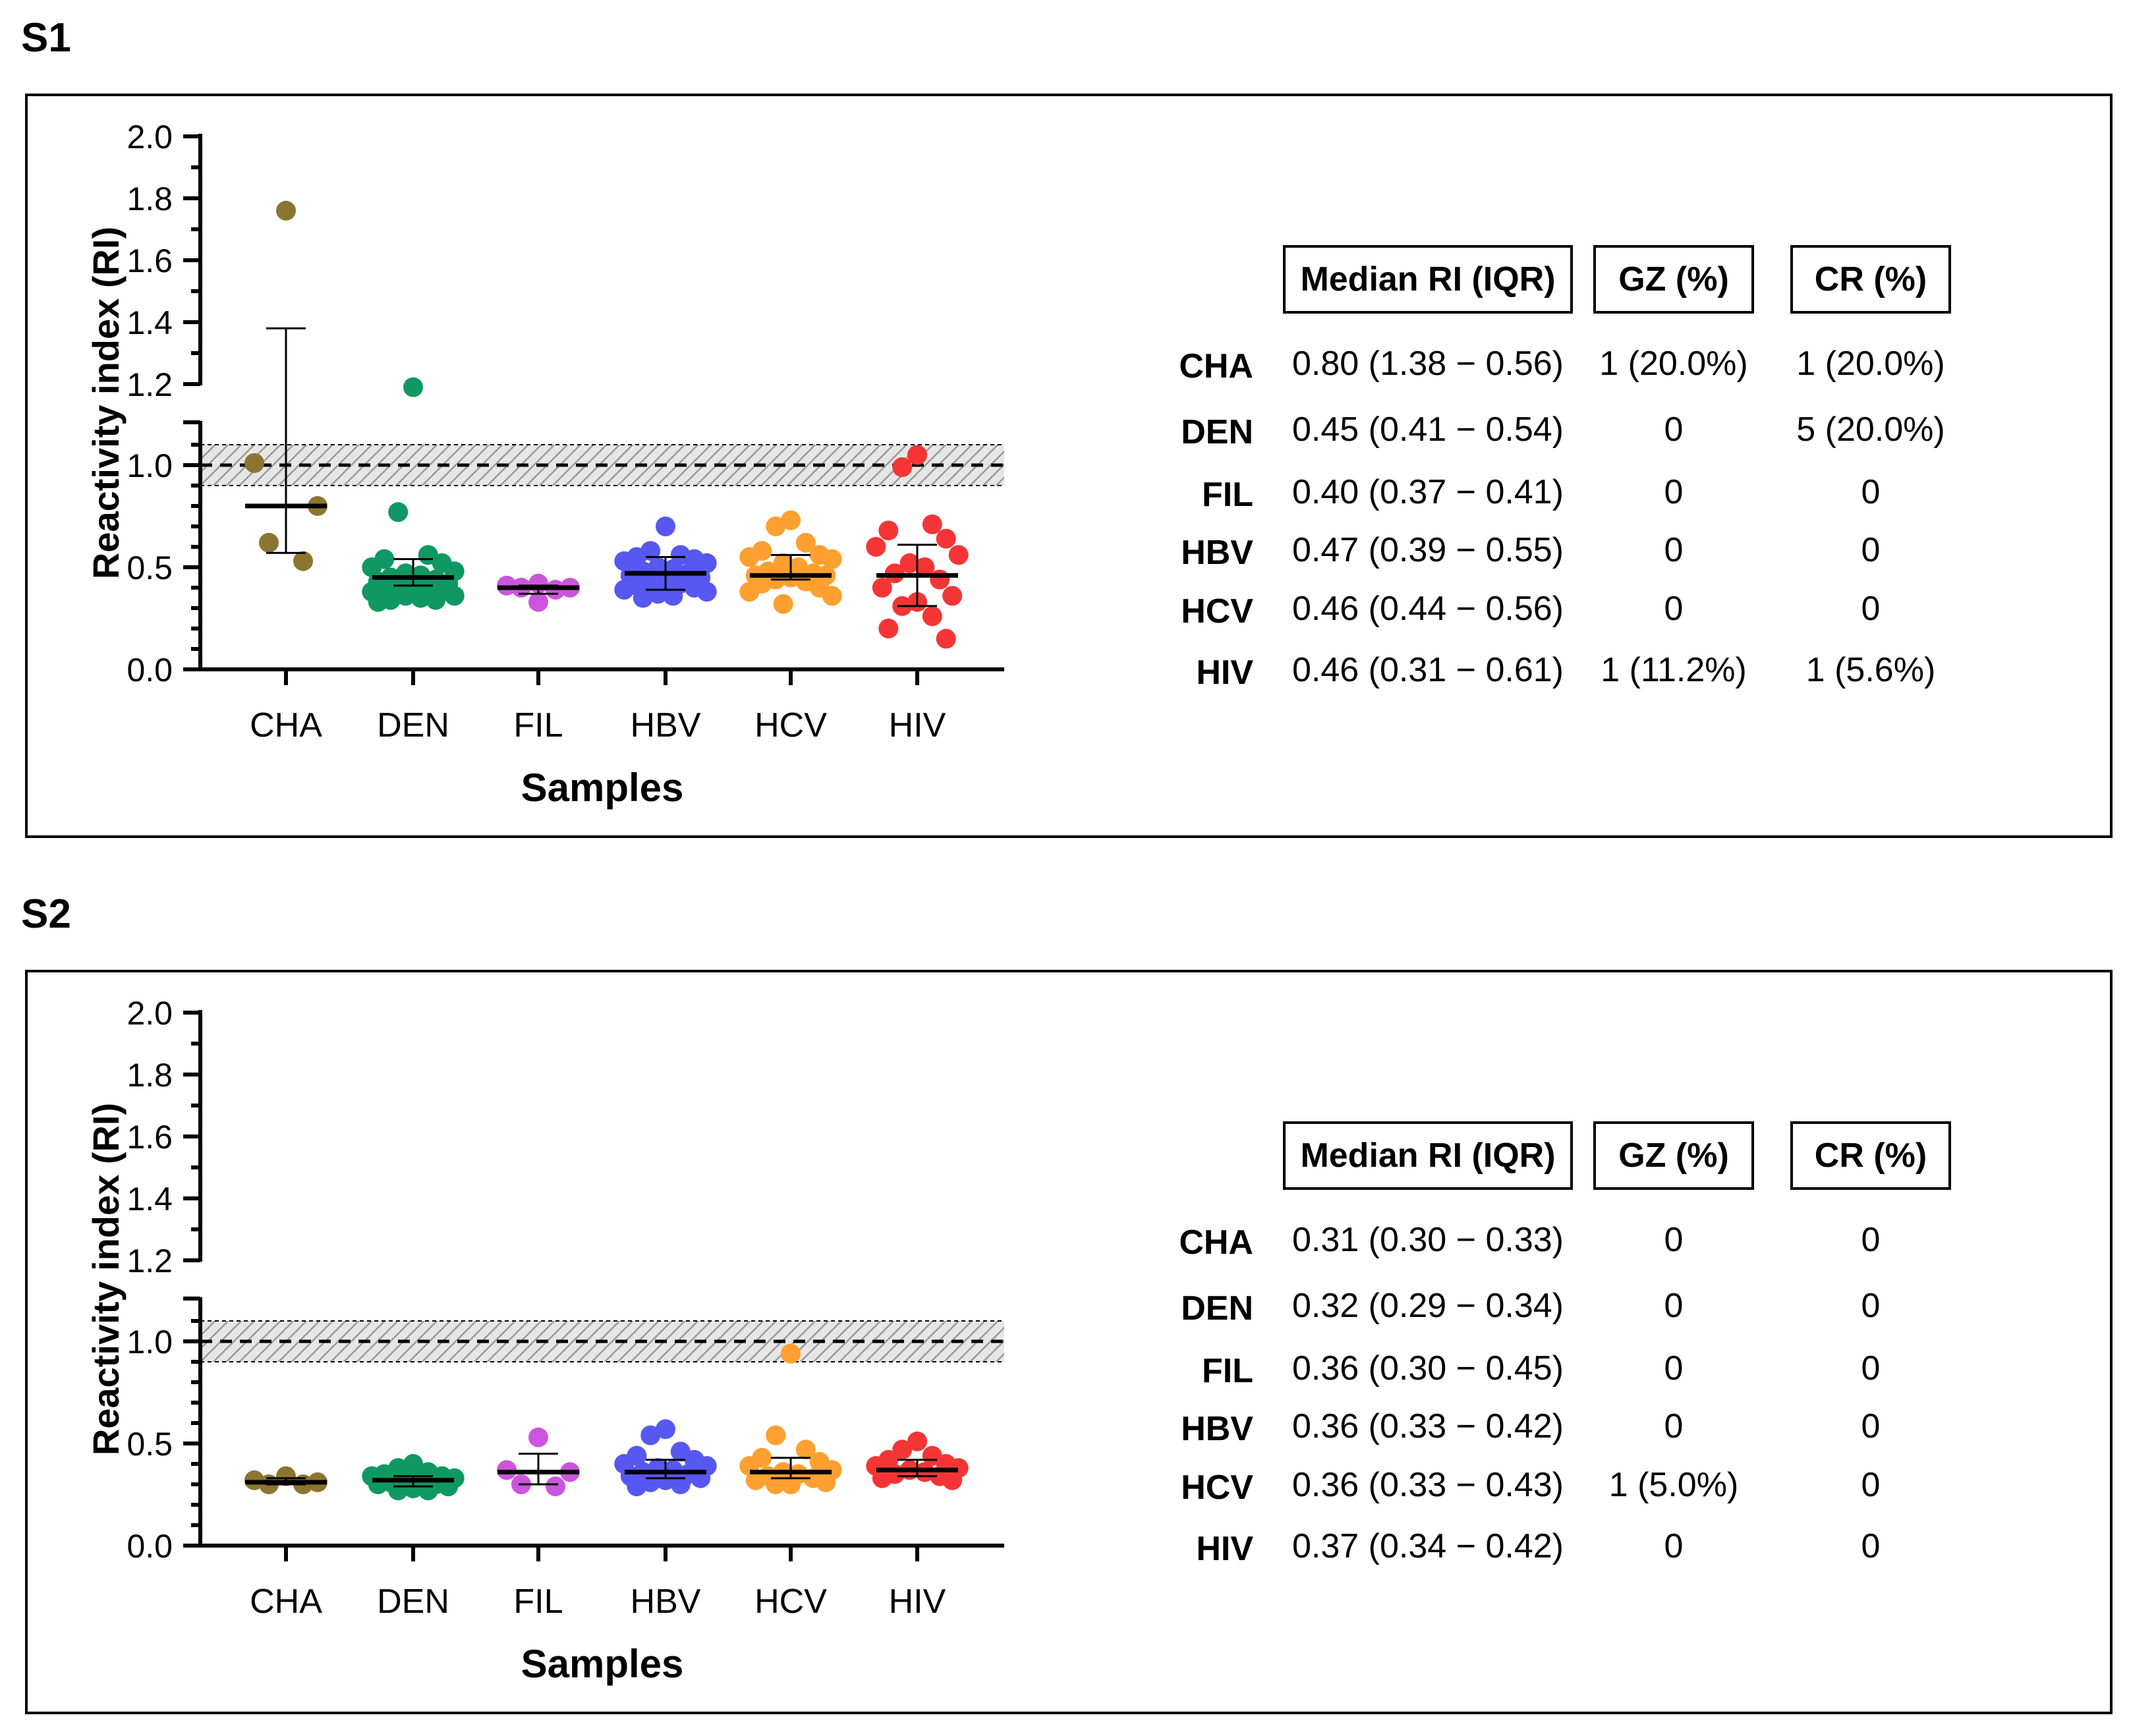  Describe the element at coordinates (150, 1546) in the screenshot. I see `y-tick-label: 0.0` at that location.